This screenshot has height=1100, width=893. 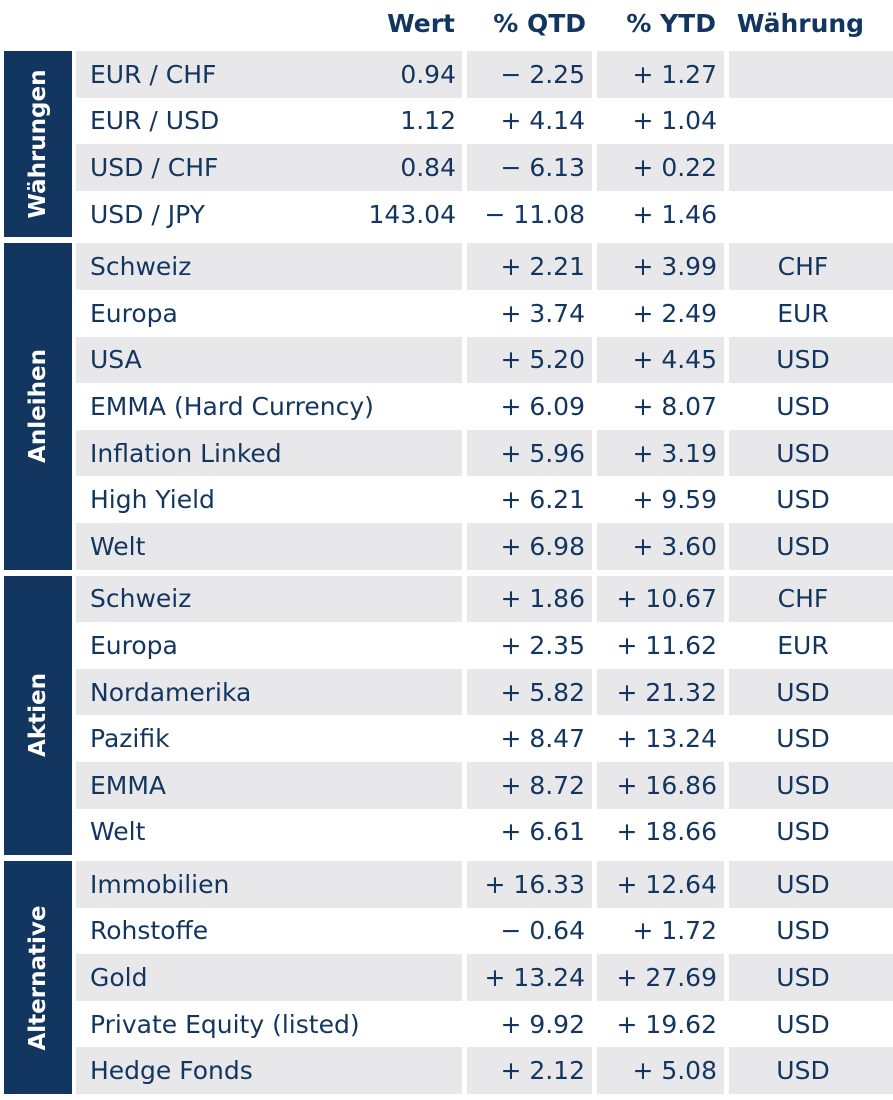 I want to click on row-ytd: + 18.66, so click(x=666, y=832).